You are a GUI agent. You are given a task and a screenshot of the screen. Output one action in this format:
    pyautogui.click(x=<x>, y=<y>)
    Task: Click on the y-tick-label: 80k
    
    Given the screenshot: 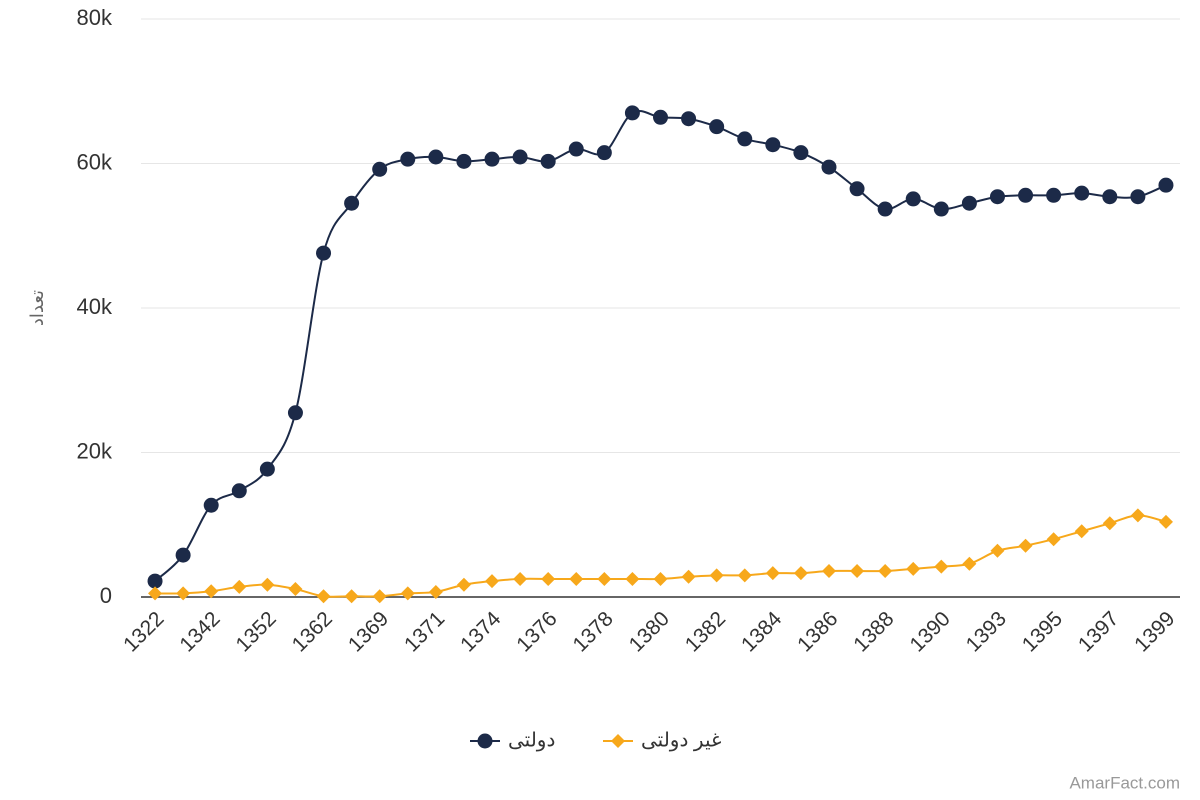 What is the action you would take?
    pyautogui.click(x=95, y=17)
    